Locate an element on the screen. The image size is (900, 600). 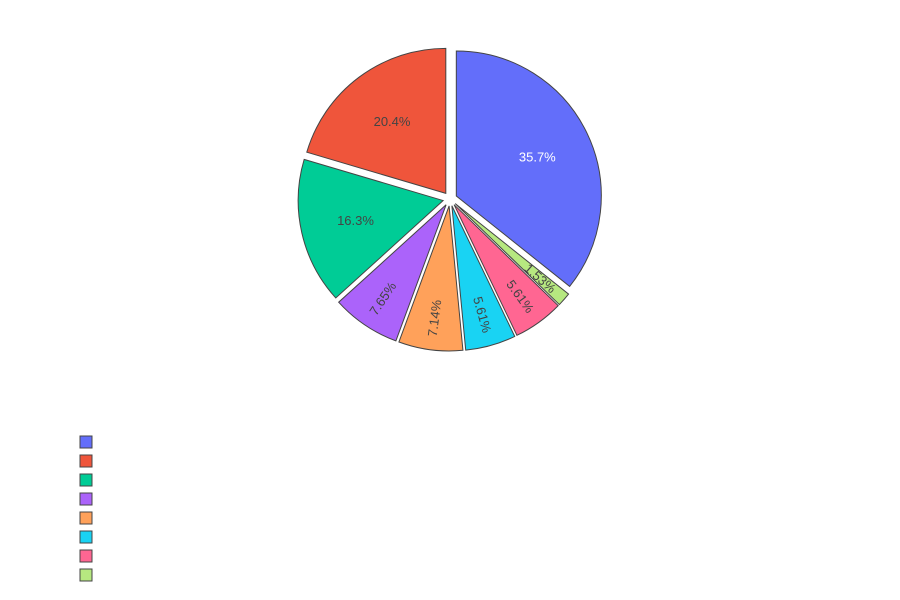
slice-percent-label: 20.4% is located at coordinates (392, 121).